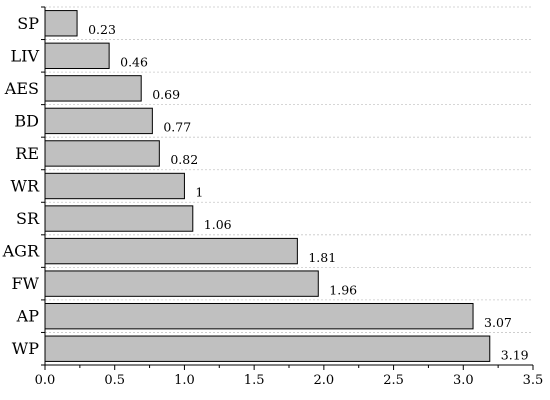 This screenshot has width=550, height=400. I want to click on bar-aes, so click(93, 88).